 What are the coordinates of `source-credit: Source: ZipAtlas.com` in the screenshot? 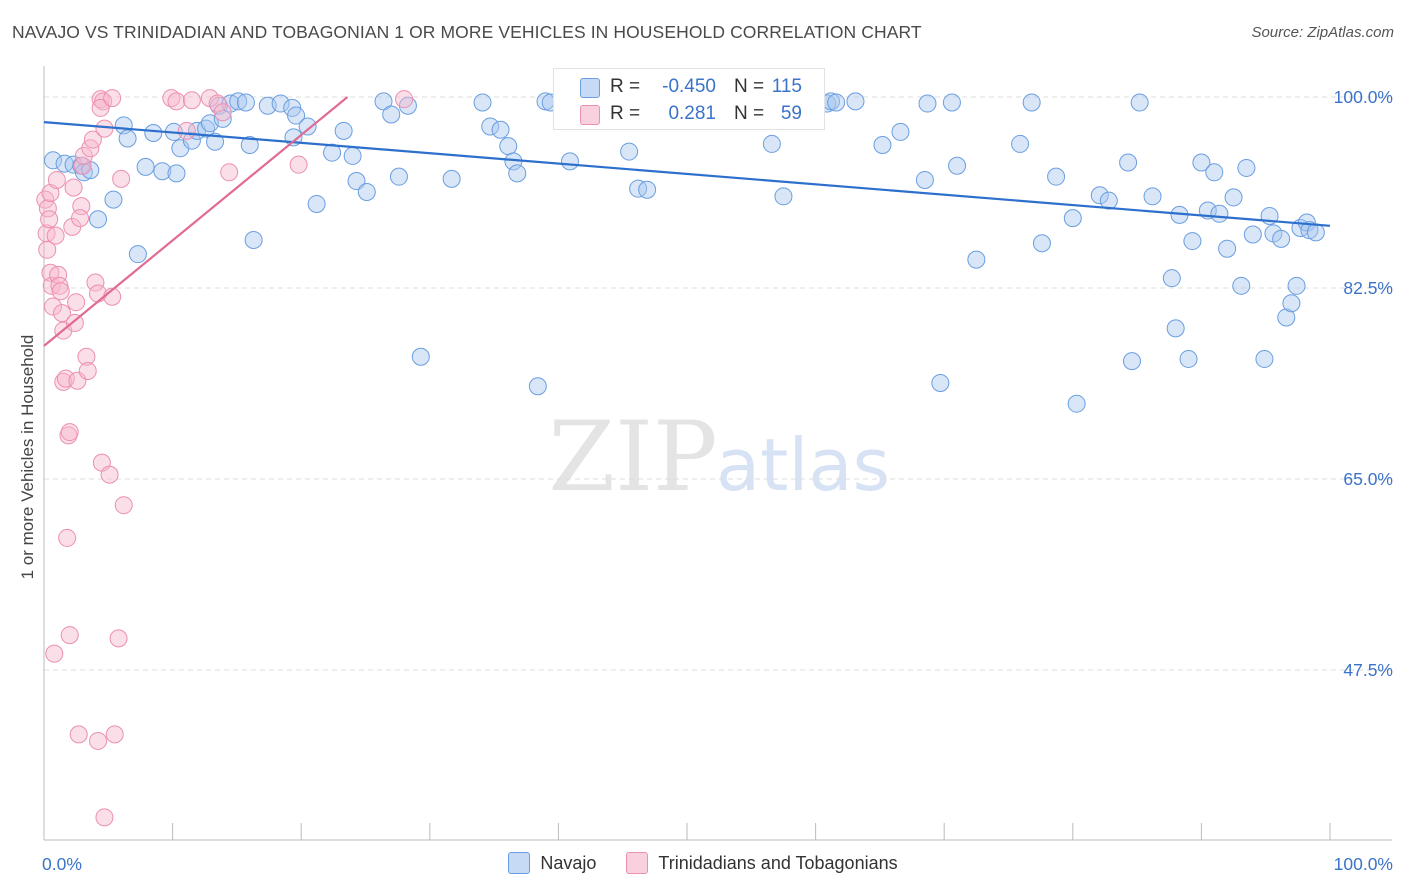 It's located at (1322, 32).